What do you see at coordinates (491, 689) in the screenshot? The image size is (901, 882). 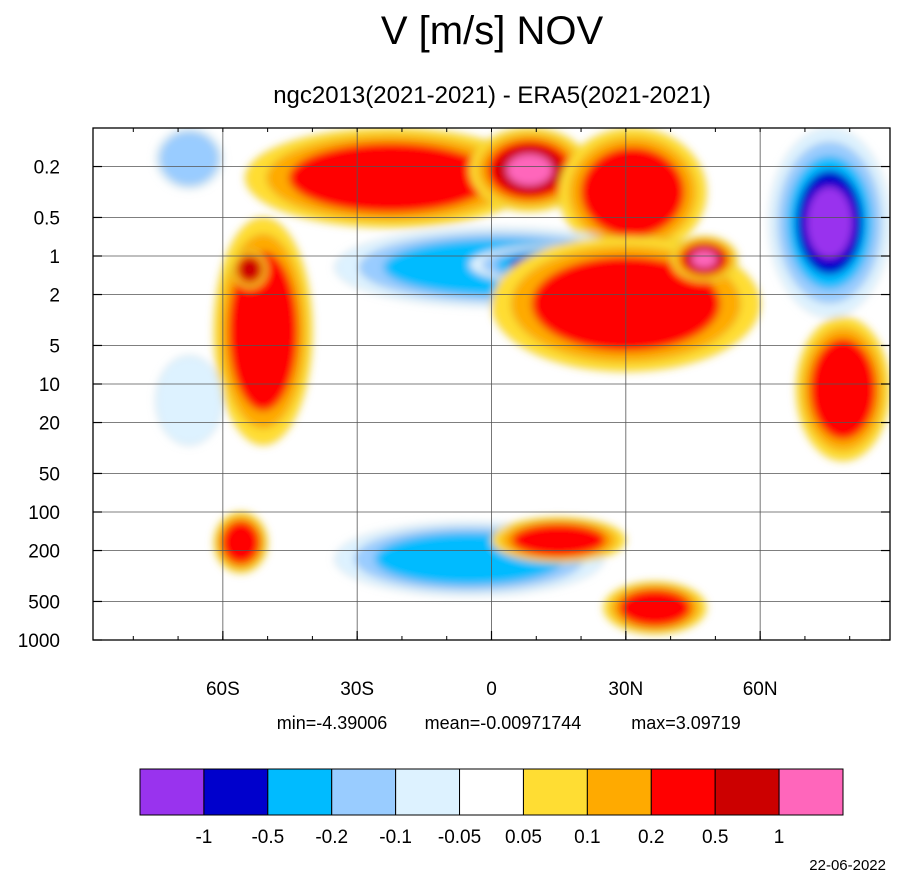 I see `x-tick-label: 0` at bounding box center [491, 689].